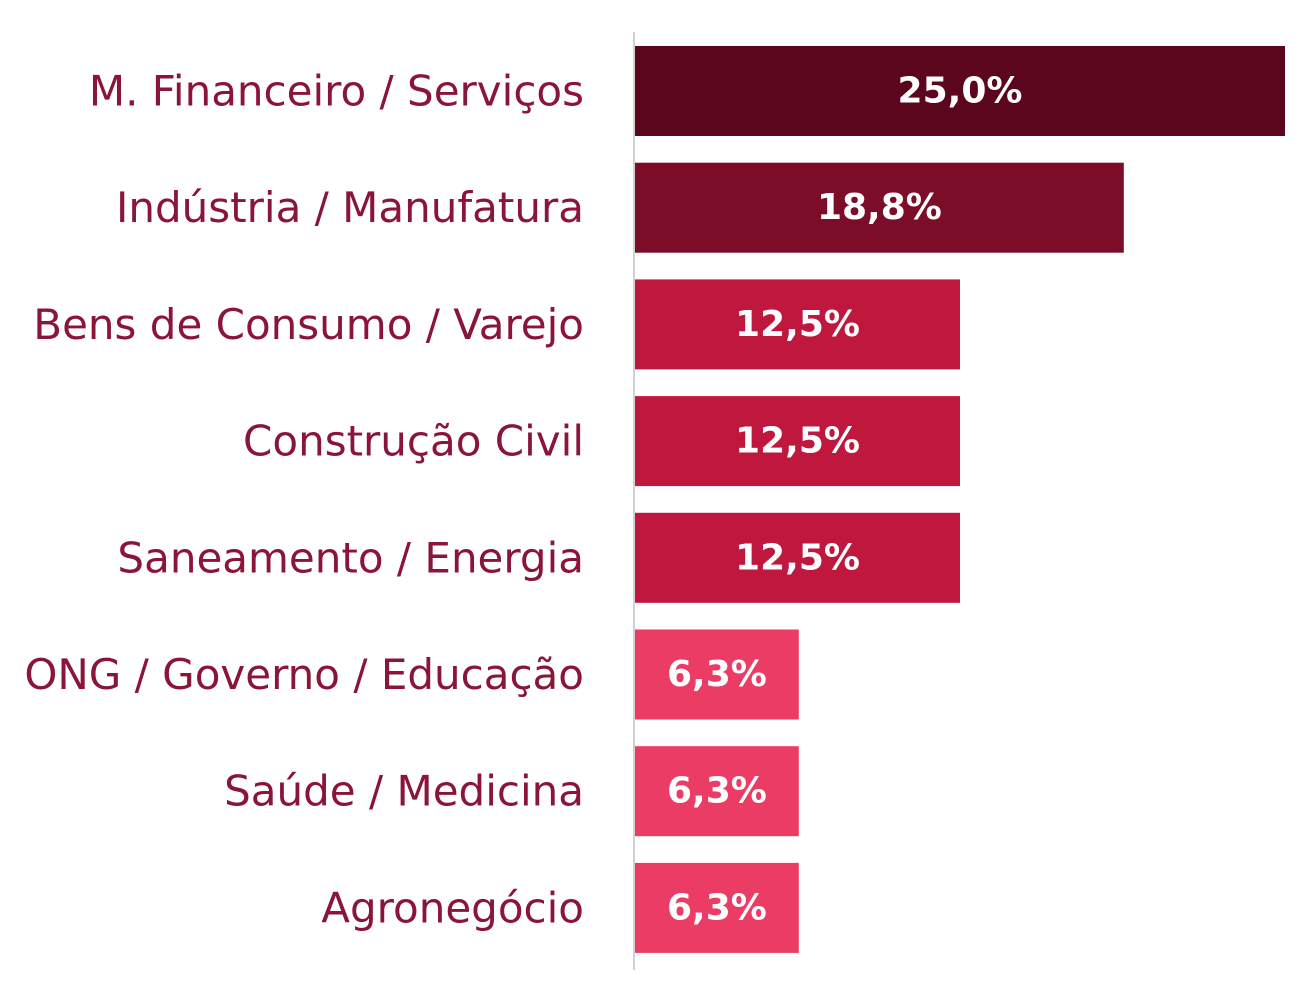  I want to click on value-label-5: 6,3%, so click(717, 674).